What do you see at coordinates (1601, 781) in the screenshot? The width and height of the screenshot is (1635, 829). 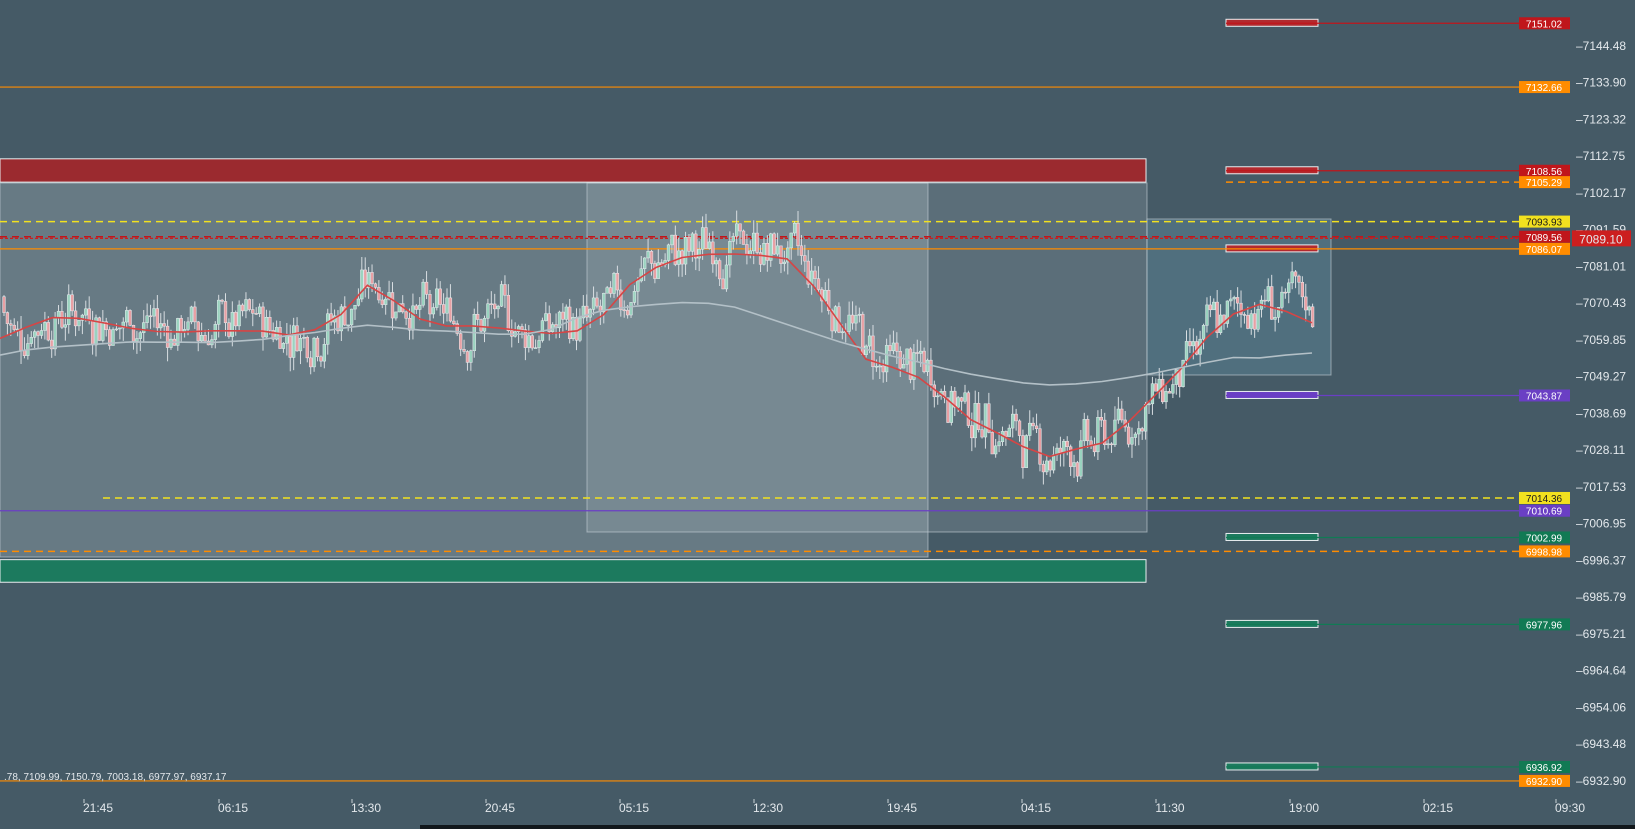 I see `price-tick-label: –6932.90` at bounding box center [1601, 781].